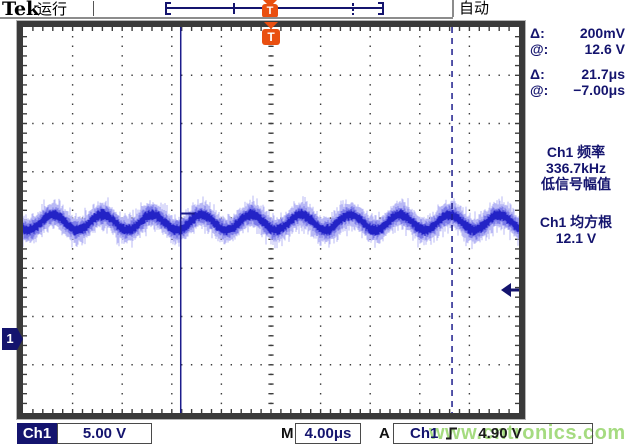  What do you see at coordinates (599, 90) in the screenshot?
I see `cursor-at-t-value: −7.00μs` at bounding box center [599, 90].